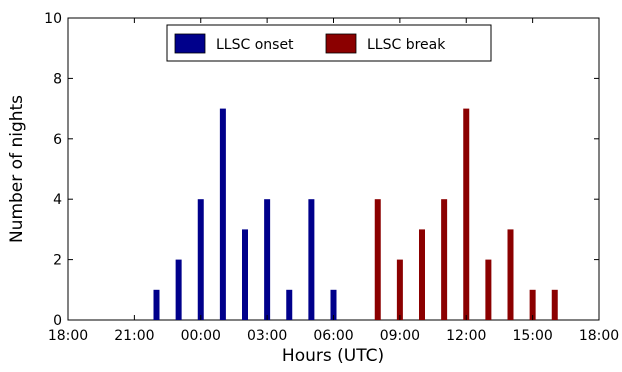  Describe the element at coordinates (68, 336) in the screenshot. I see `x-tick-label-0: 18:00` at that location.